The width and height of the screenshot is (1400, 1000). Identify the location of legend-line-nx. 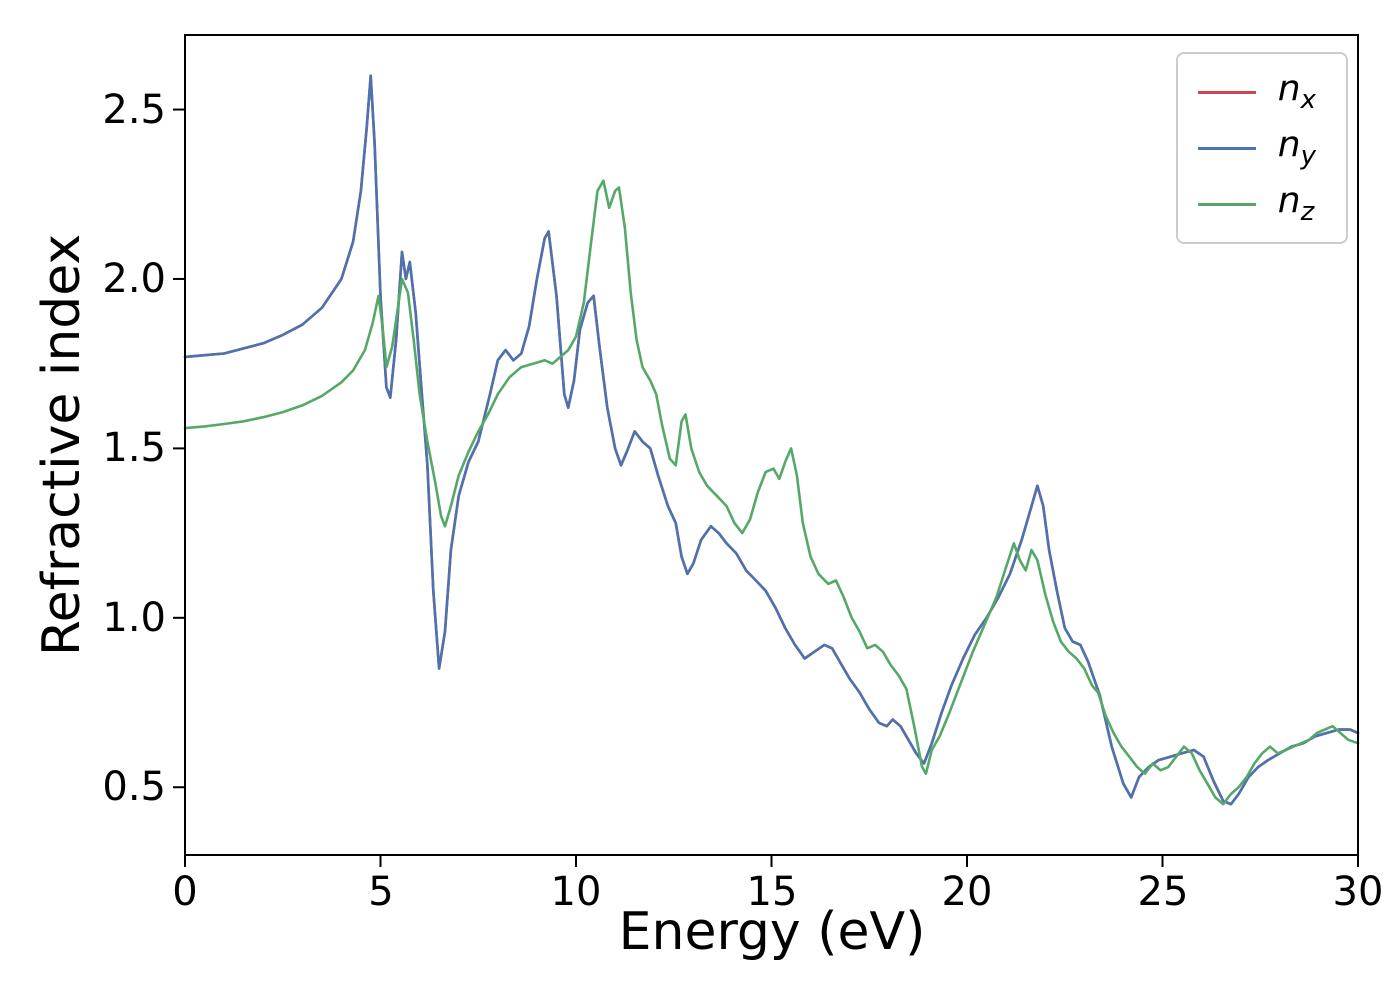
(1226, 92).